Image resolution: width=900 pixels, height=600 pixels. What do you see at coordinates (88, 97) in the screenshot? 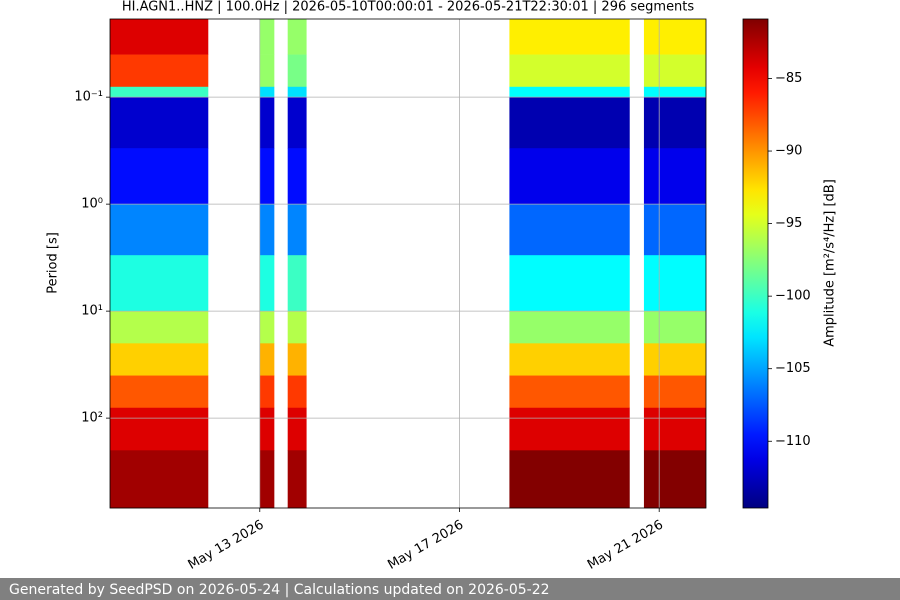
I see `y-tick-label: 10⁻¹` at bounding box center [88, 97].